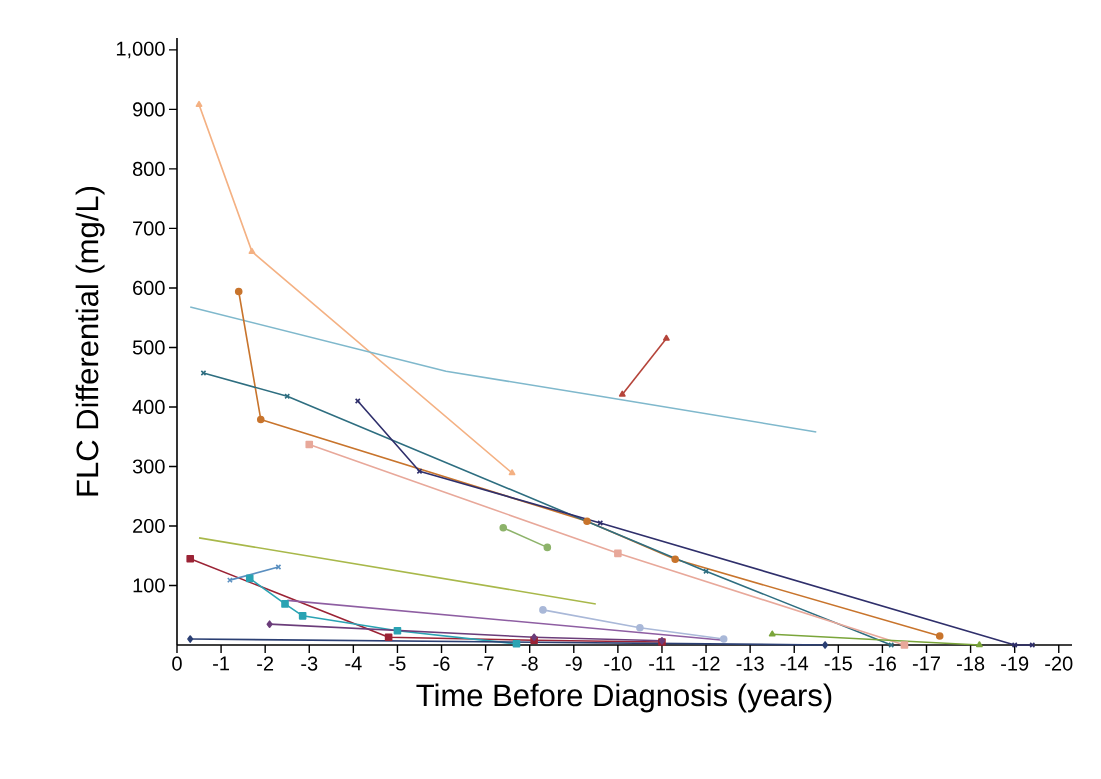 The image size is (1101, 779). I want to click on x-tick-label: -16, so click(882, 663).